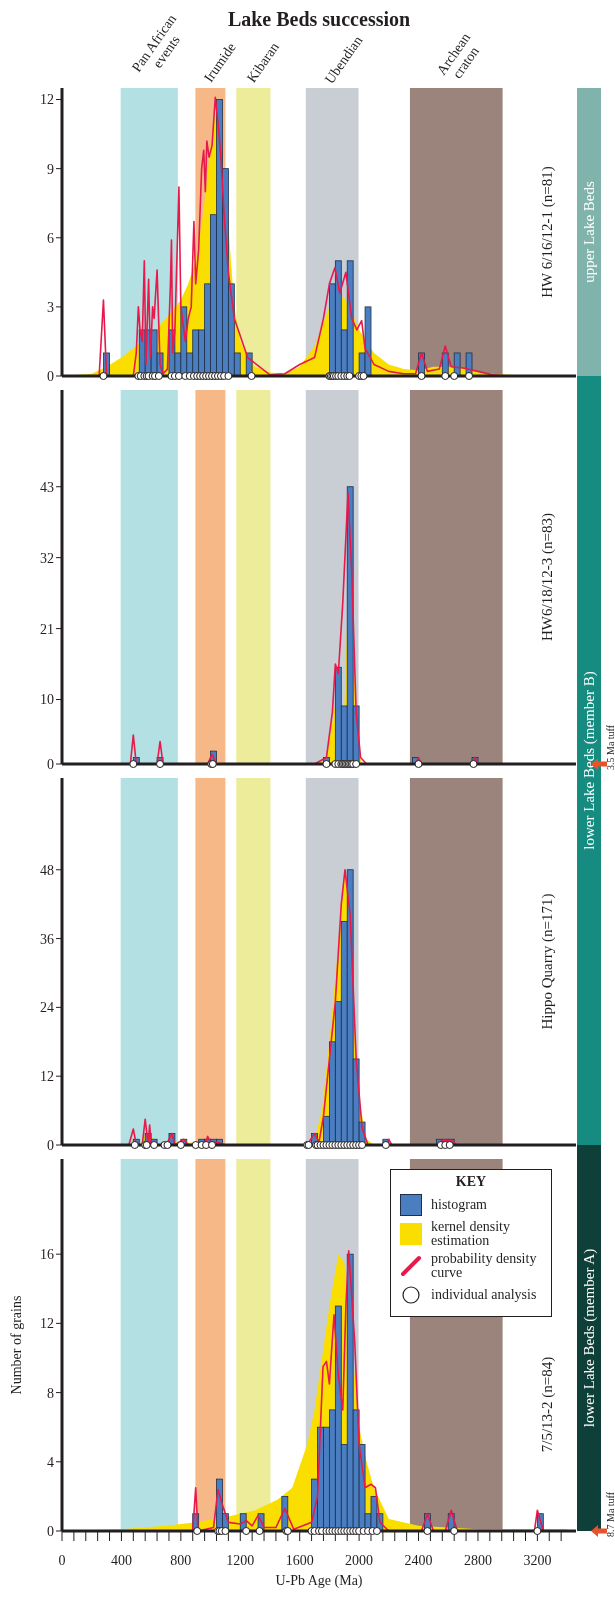  Describe the element at coordinates (547, 232) in the screenshot. I see `annotation: HW 6/16/12-1 (n=81)` at that location.